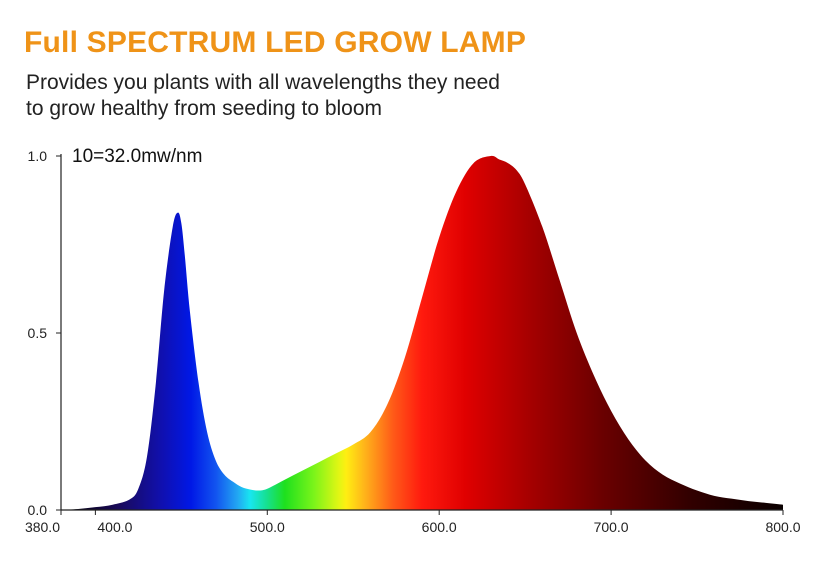 The height and width of the screenshot is (581, 818). What do you see at coordinates (782, 527) in the screenshot?
I see `x-tick-label: 800.0` at bounding box center [782, 527].